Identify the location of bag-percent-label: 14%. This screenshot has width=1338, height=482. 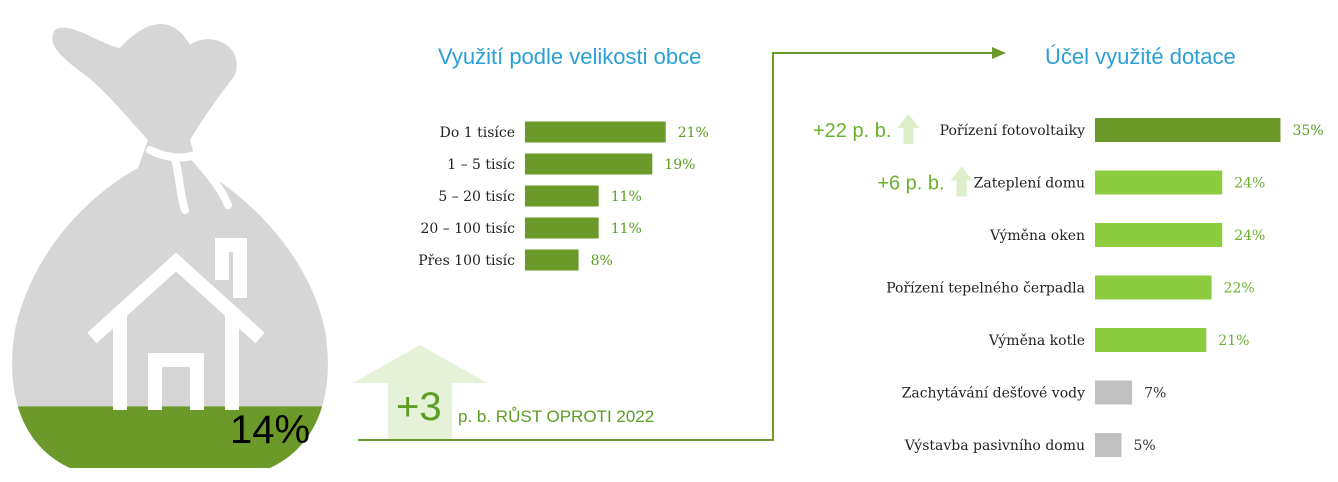
(270, 430).